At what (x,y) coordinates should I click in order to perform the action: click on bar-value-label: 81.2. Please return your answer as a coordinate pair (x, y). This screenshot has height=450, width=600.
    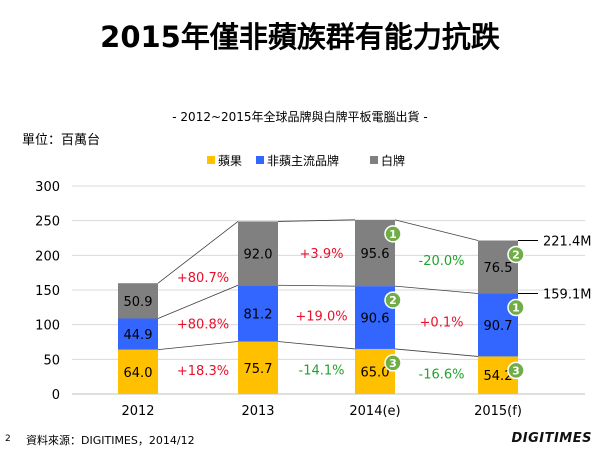
    Looking at the image, I should click on (258, 314).